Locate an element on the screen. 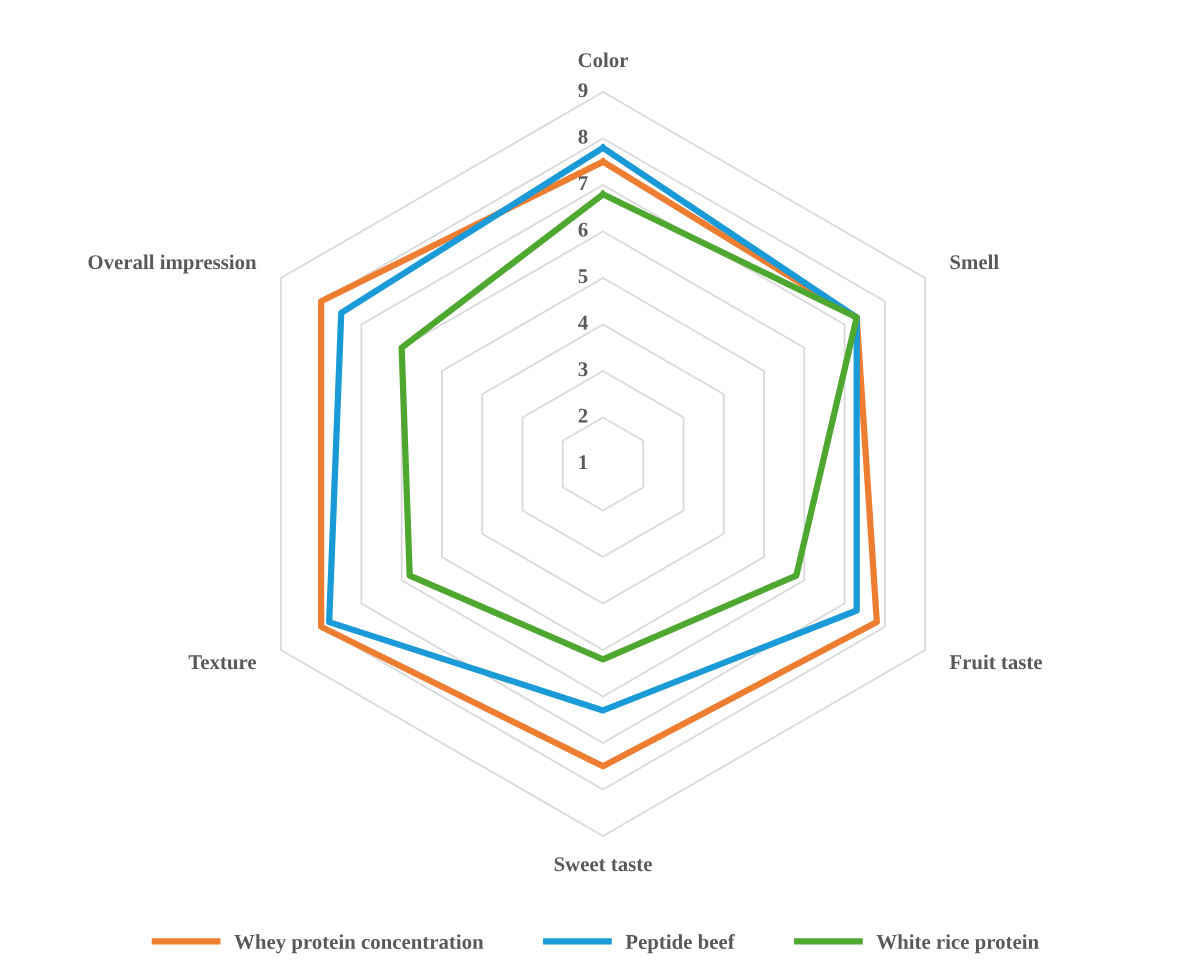 This screenshot has width=1194, height=972. y-tick-label: 9 is located at coordinates (583, 90).